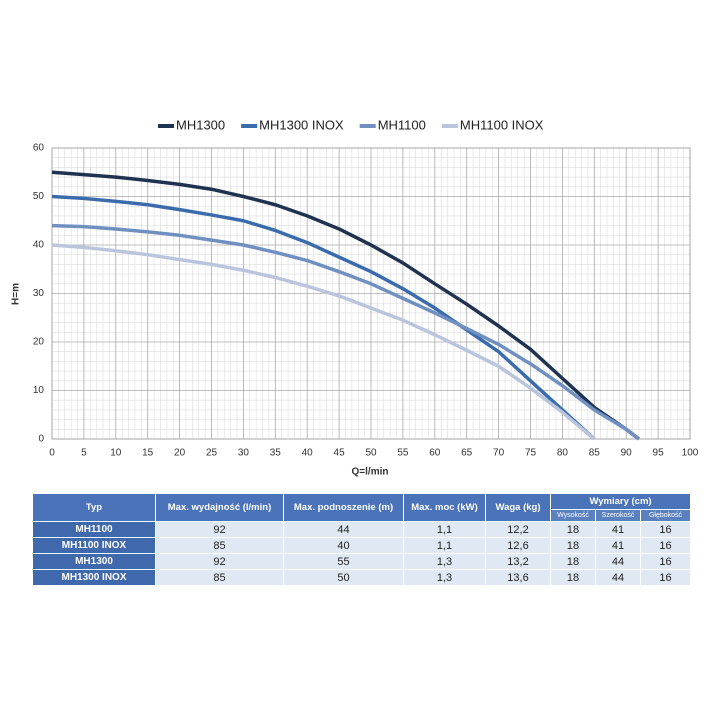 Image resolution: width=720 pixels, height=720 pixels. I want to click on y-tick-label: 30, so click(39, 293).